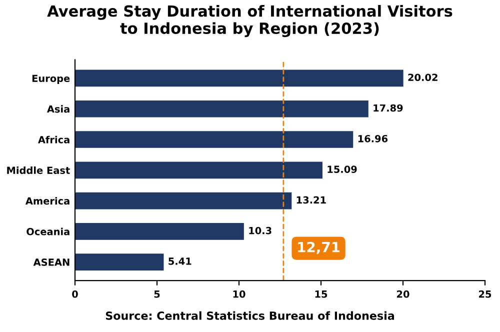  Describe the element at coordinates (342, 169) in the screenshot. I see `data-label: 15.09` at that location.